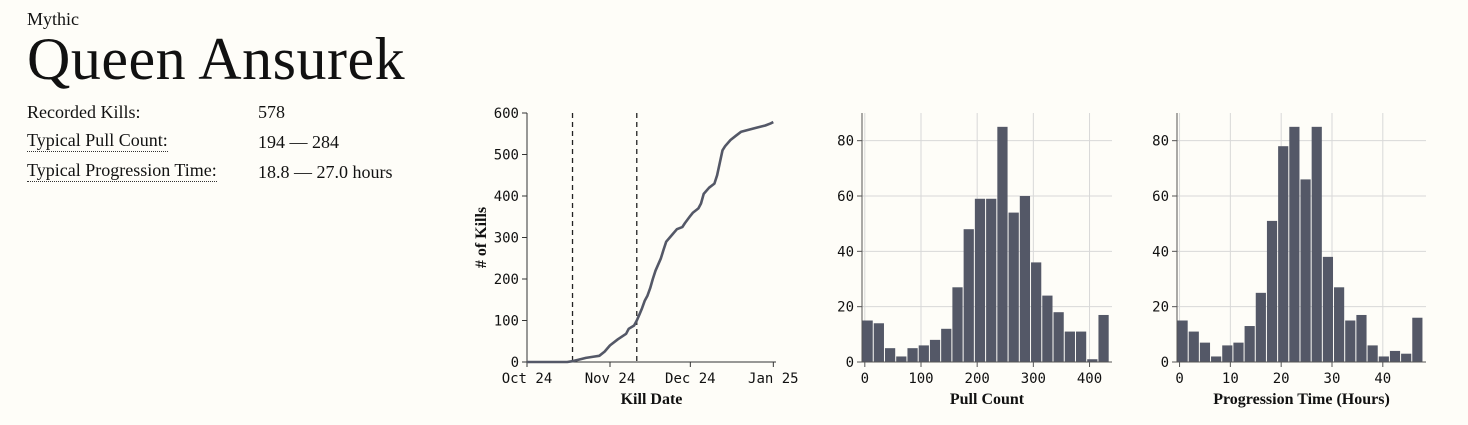 The height and width of the screenshot is (425, 1468). I want to click on x-tick-label: 10, so click(1230, 379).